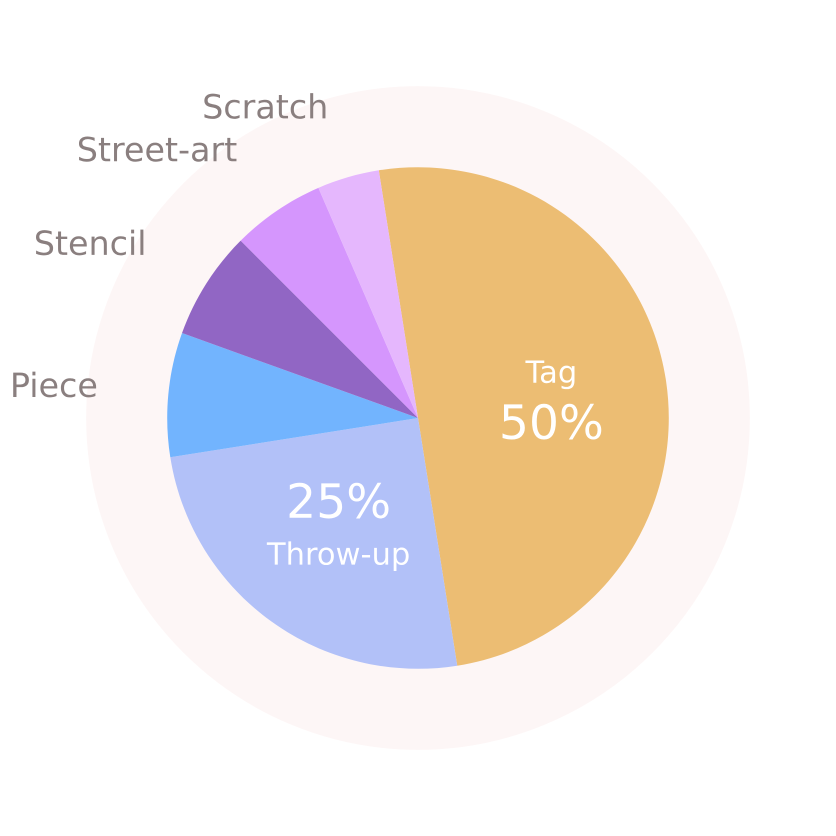 The width and height of the screenshot is (836, 836). Describe the element at coordinates (549, 375) in the screenshot. I see `slice-label: Tag` at that location.